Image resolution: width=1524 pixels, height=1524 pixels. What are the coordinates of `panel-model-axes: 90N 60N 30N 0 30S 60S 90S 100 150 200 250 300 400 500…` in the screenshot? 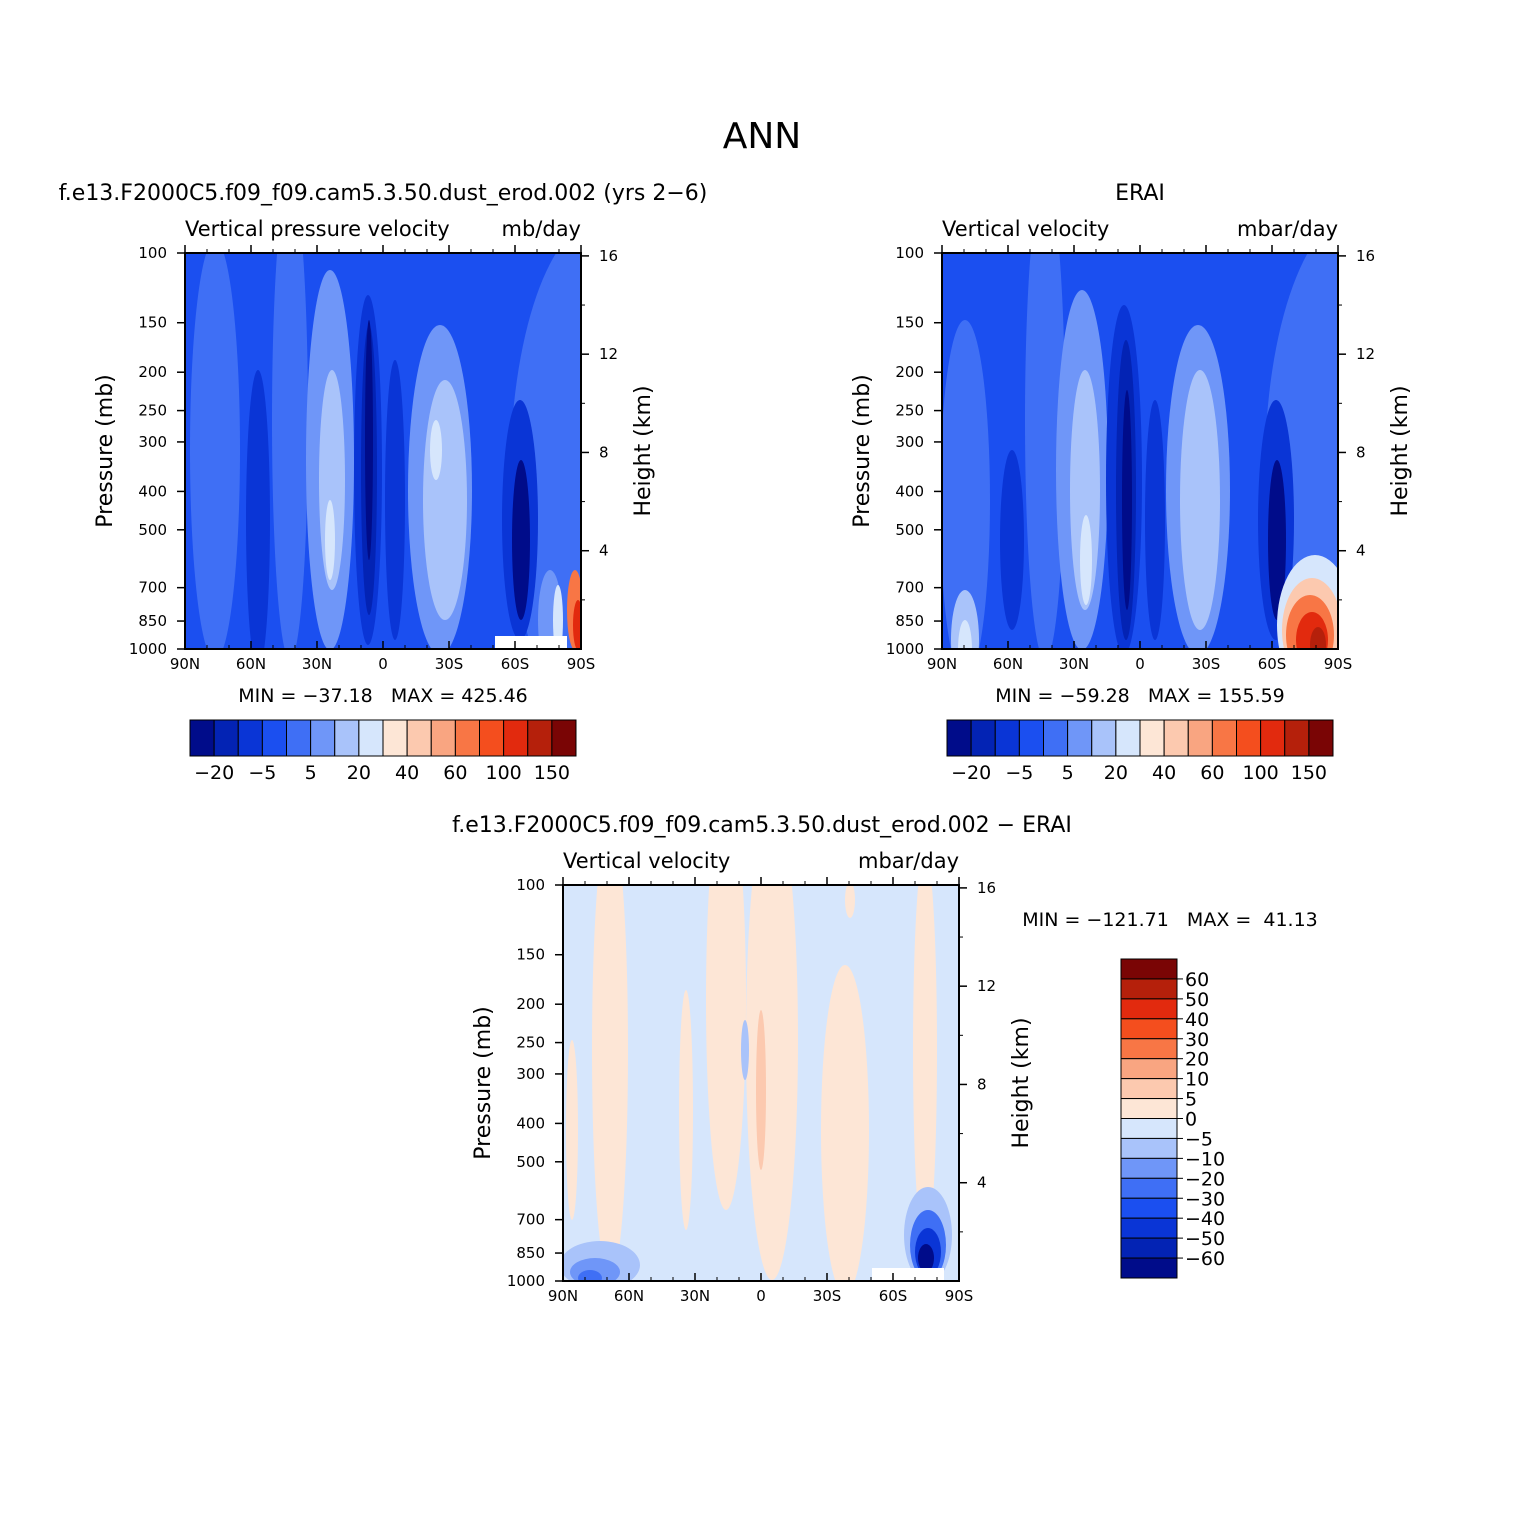 It's located at (373, 458).